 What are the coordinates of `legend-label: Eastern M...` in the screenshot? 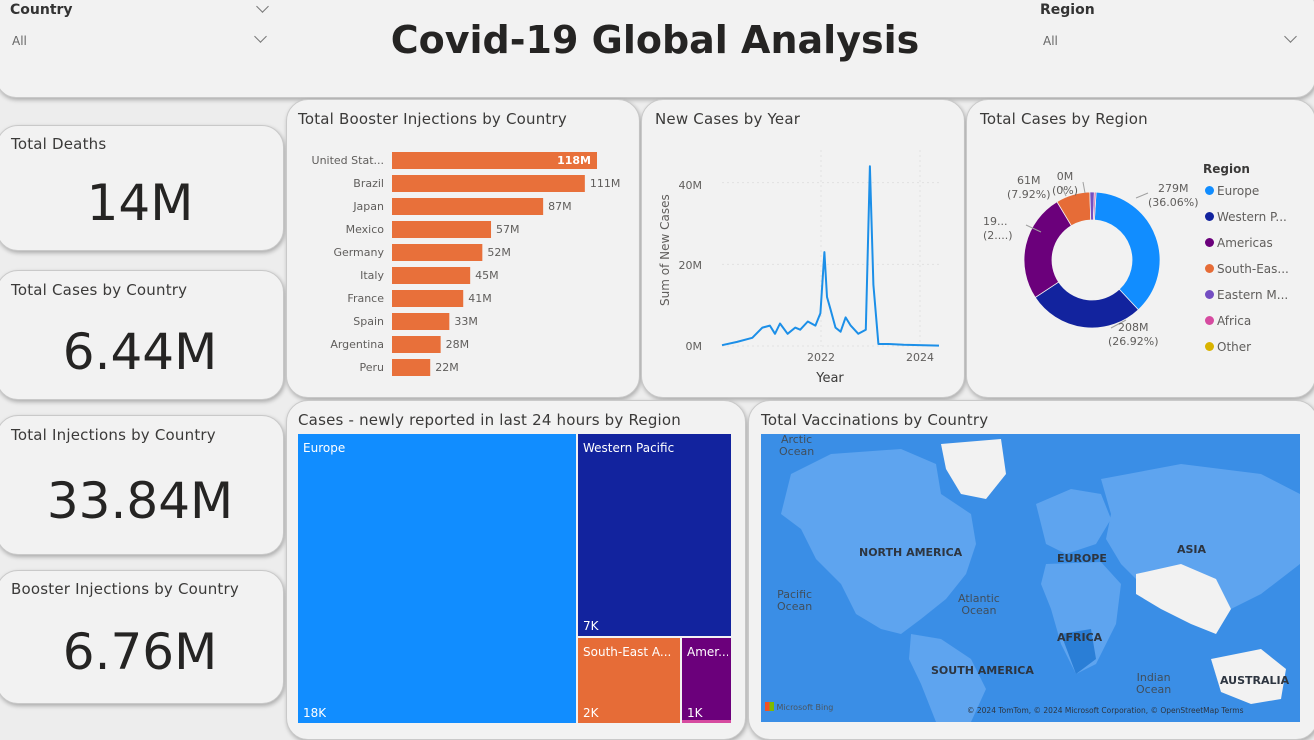 It's located at (1253, 295).